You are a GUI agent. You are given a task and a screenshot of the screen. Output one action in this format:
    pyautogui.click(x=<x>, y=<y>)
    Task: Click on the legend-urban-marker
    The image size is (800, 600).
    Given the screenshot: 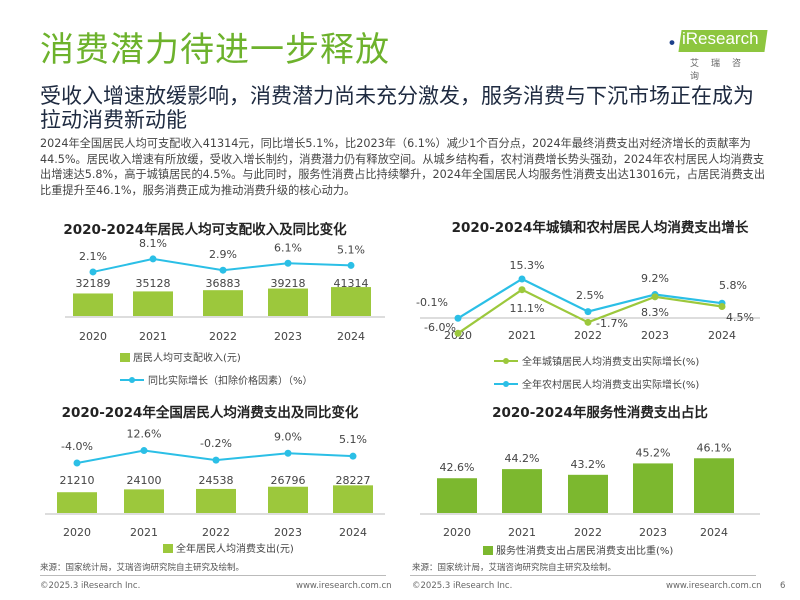 What is the action you would take?
    pyautogui.click(x=506, y=361)
    